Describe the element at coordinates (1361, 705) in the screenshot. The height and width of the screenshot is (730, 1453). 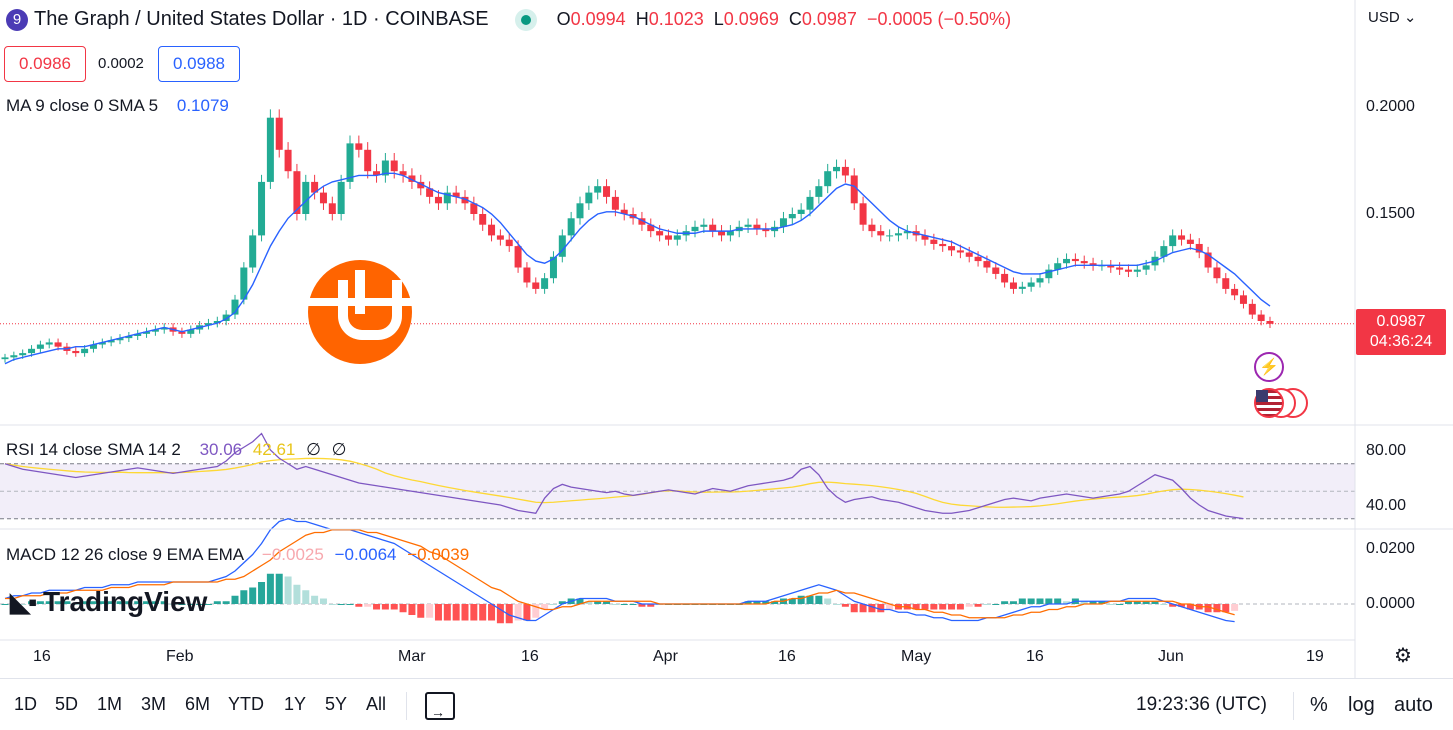
I see `log-scale-toggle: log` at that location.